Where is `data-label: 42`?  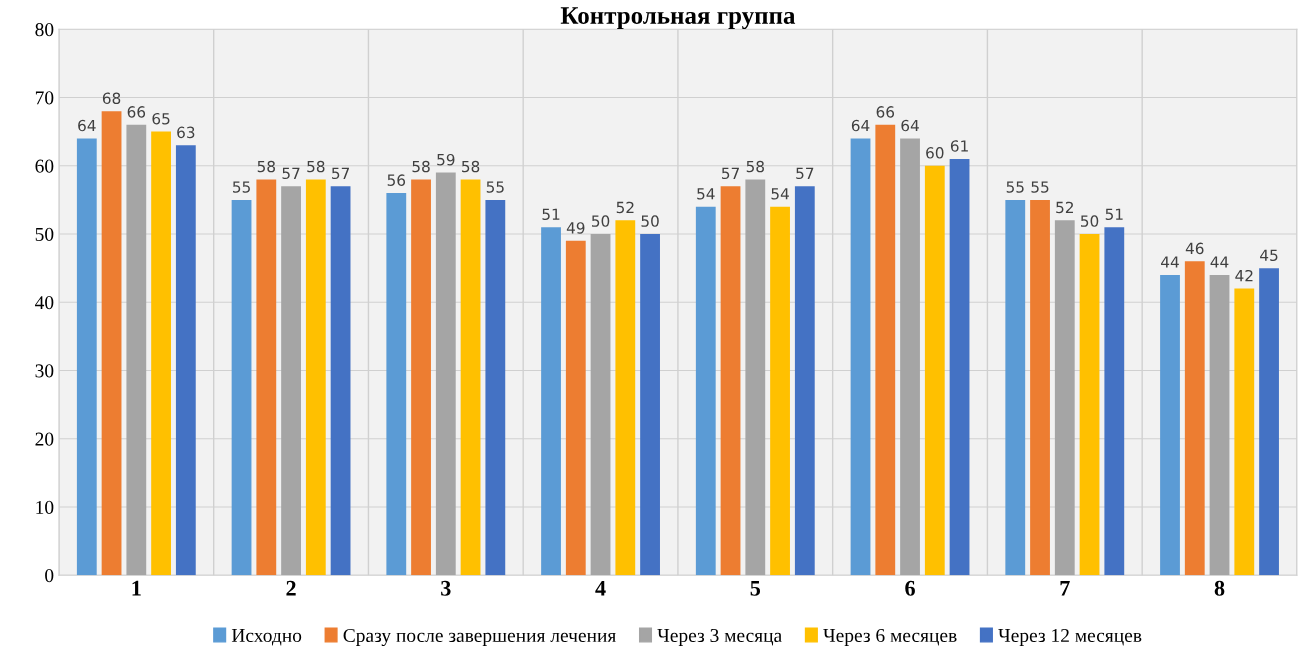
data-label: 42 is located at coordinates (1244, 275).